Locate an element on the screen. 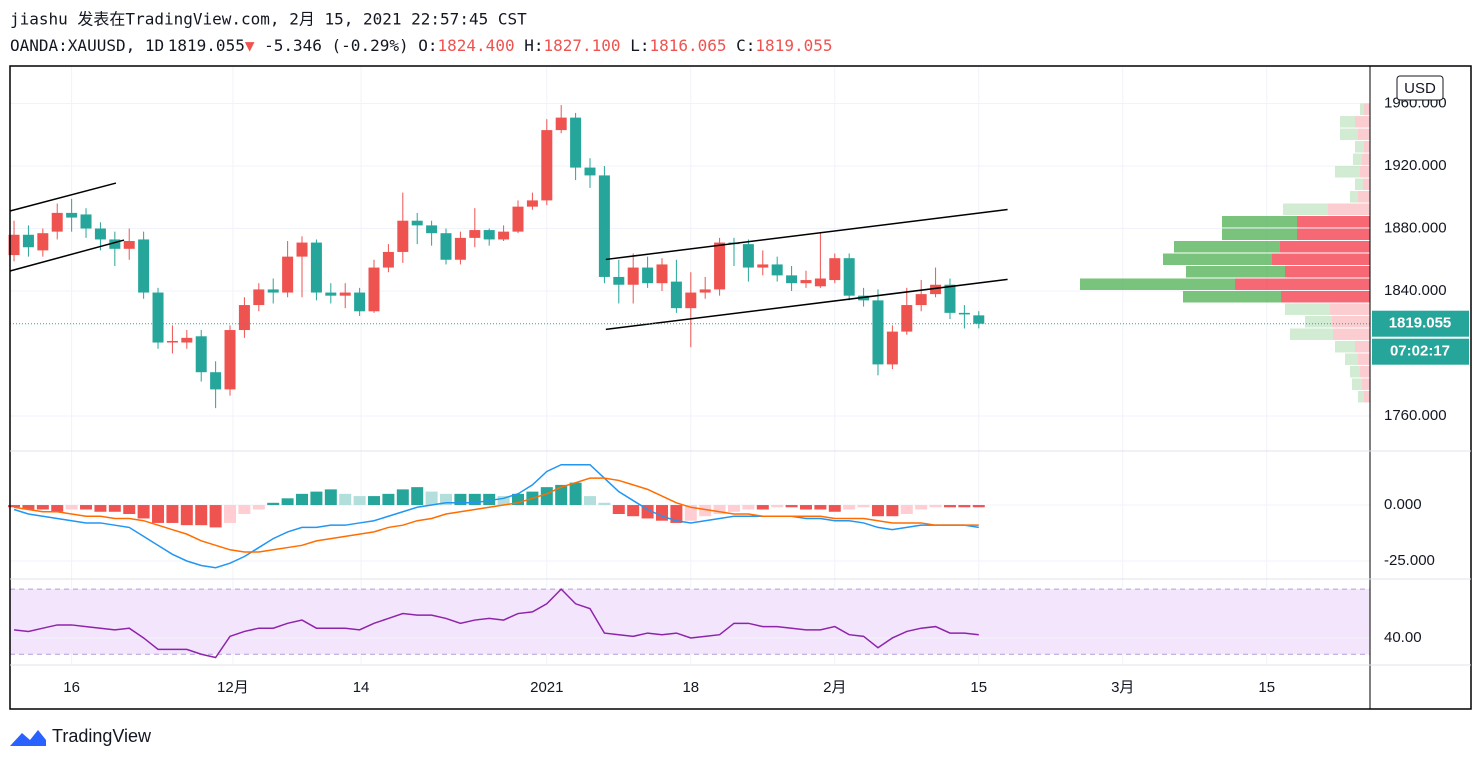 This screenshot has width=1481, height=764. h-value: 1827.100 is located at coordinates (581, 45).